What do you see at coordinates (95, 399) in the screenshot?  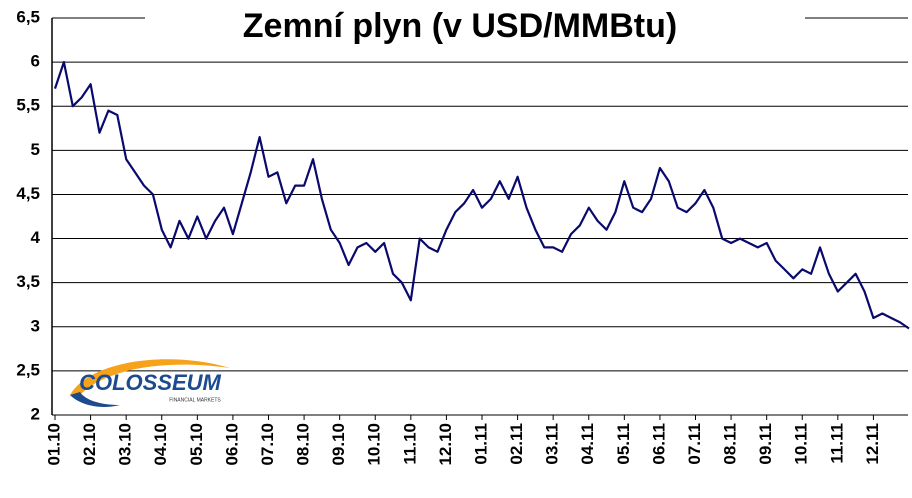 I see `logo-swoosh-blue` at bounding box center [95, 399].